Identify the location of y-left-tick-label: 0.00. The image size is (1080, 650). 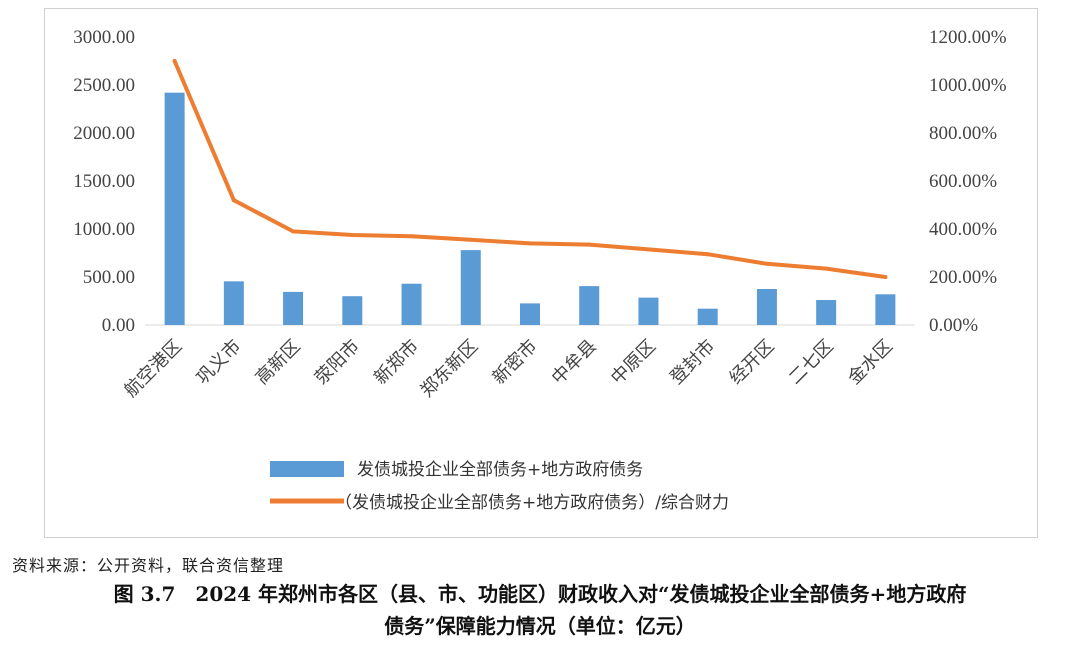
(118, 325).